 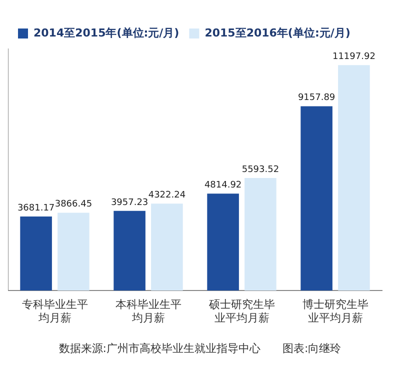 I want to click on data-label: 4322.24, so click(x=167, y=195).